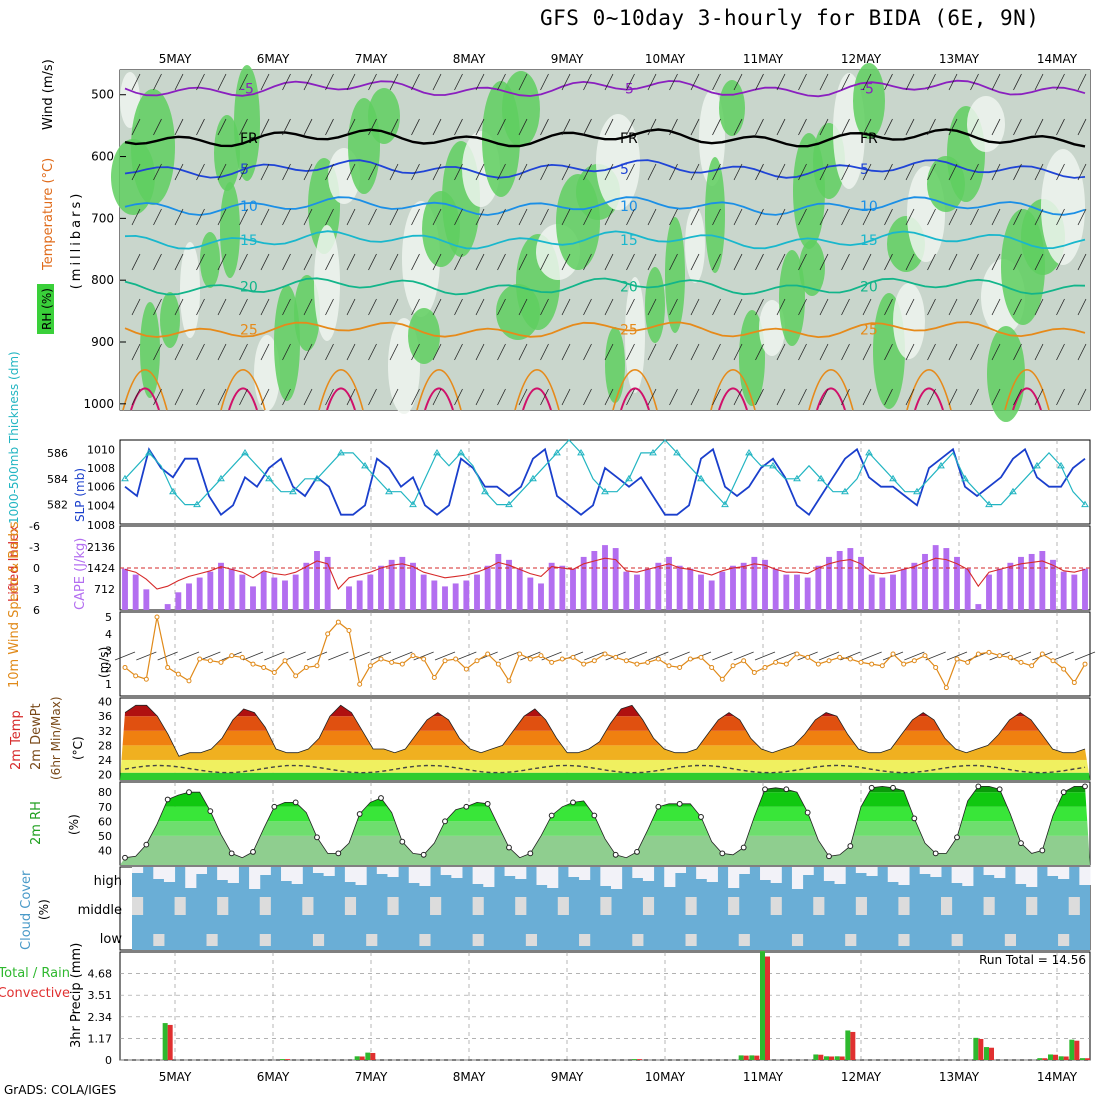 This screenshot has height=1100, width=1100. Describe the element at coordinates (76, 240) in the screenshot. I see `pressure-axis-label: (millibars)` at that location.